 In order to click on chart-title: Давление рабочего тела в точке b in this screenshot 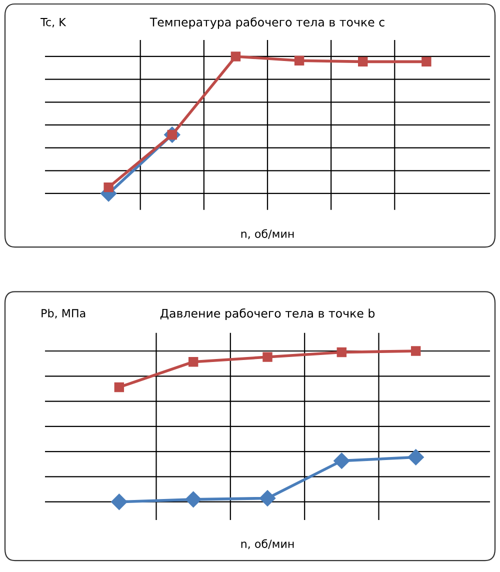, I will do `click(267, 314)`.